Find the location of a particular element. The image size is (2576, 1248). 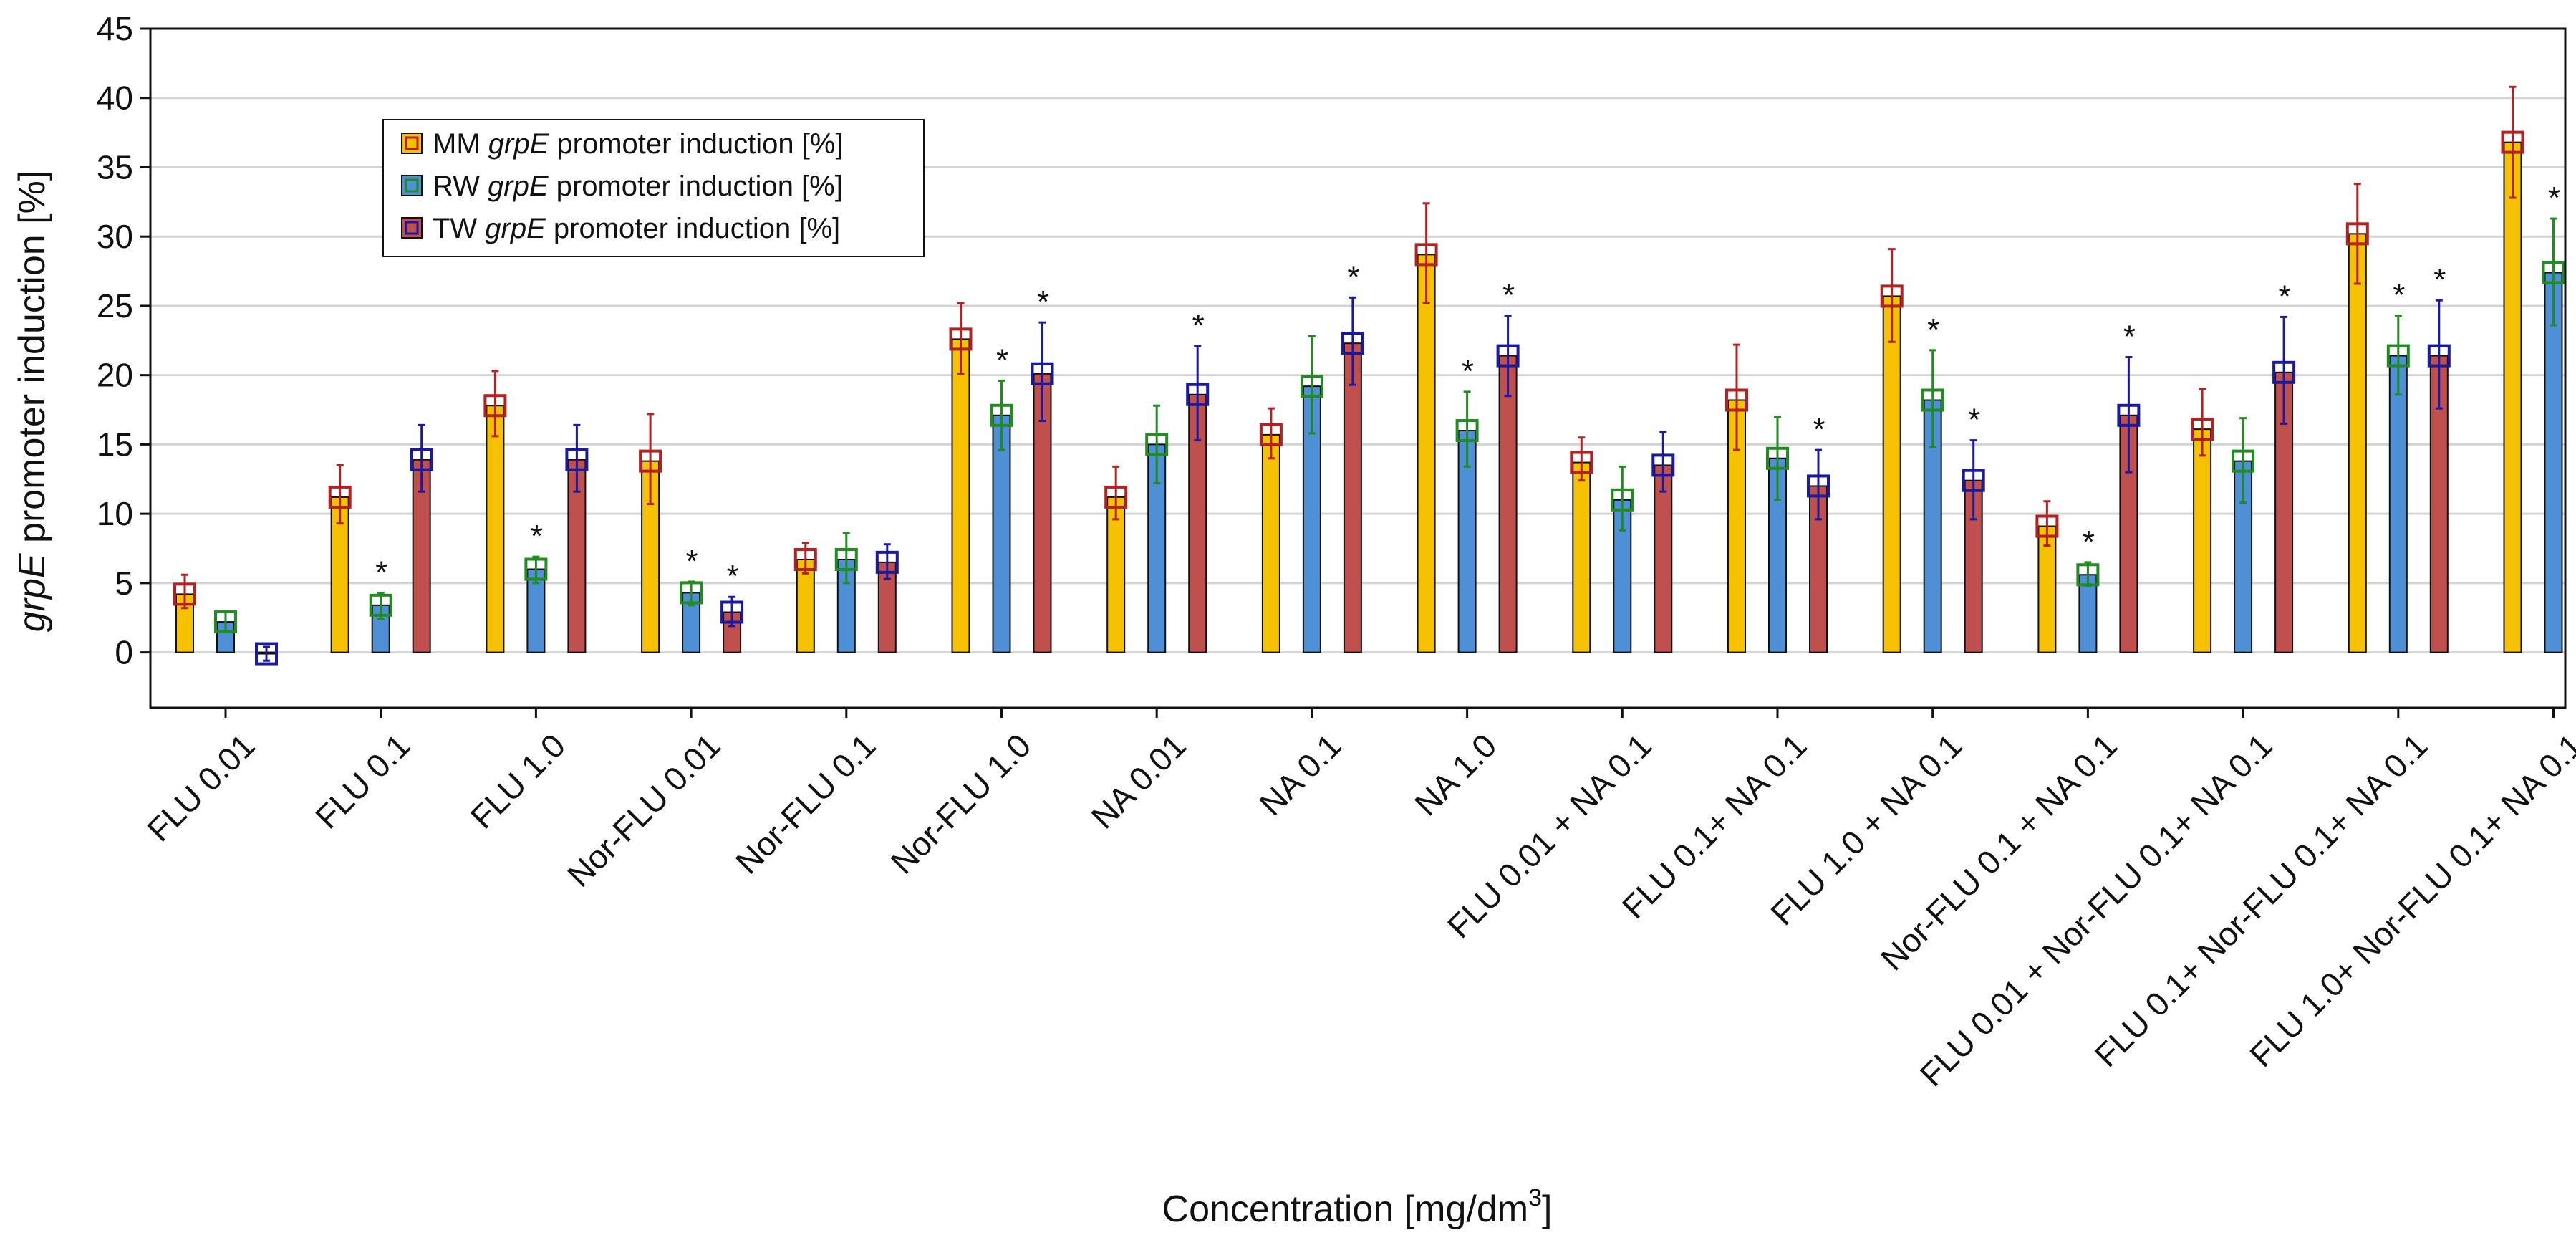

y-tick-label: 40 is located at coordinates (115, 98).